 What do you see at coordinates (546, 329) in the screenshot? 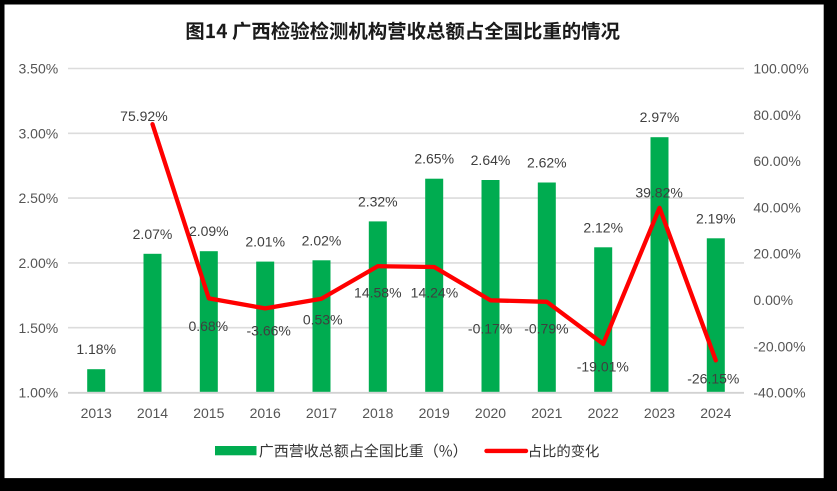
I see `svg-text: -0.79%` at bounding box center [546, 329].